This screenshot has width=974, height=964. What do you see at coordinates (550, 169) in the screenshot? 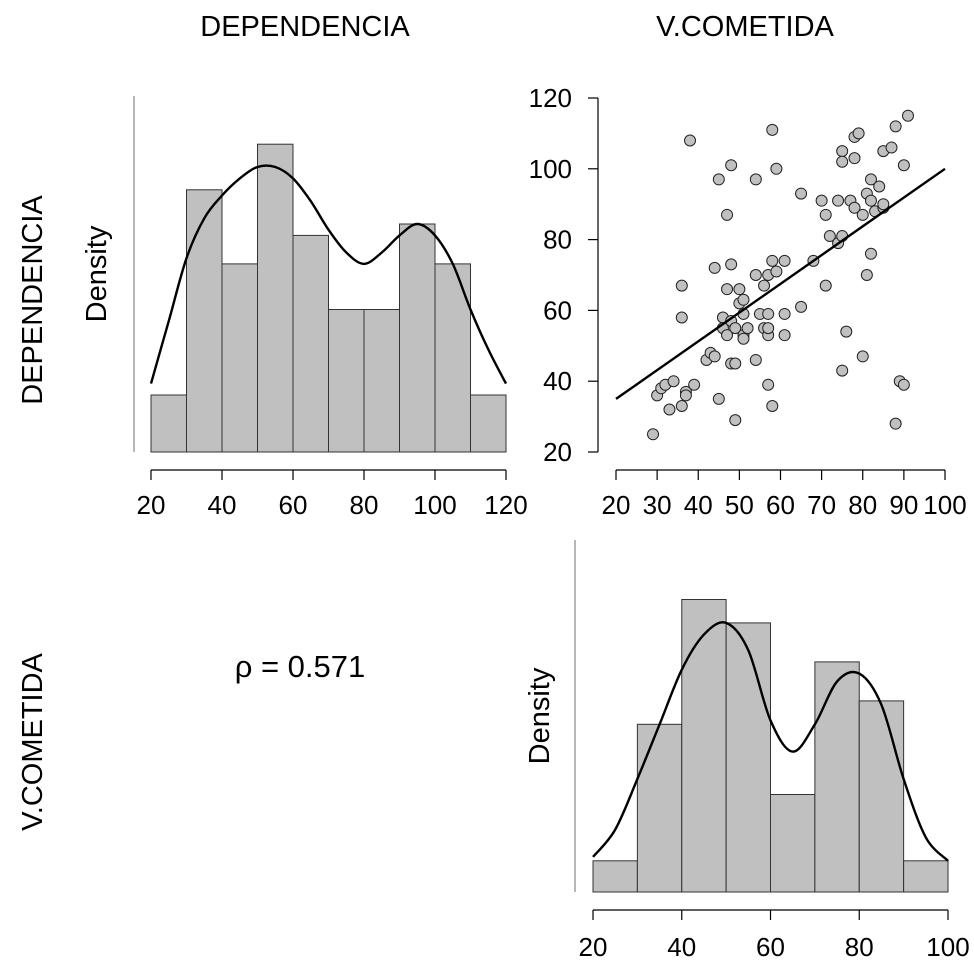
I see `y-tick-label: 100` at bounding box center [550, 169].